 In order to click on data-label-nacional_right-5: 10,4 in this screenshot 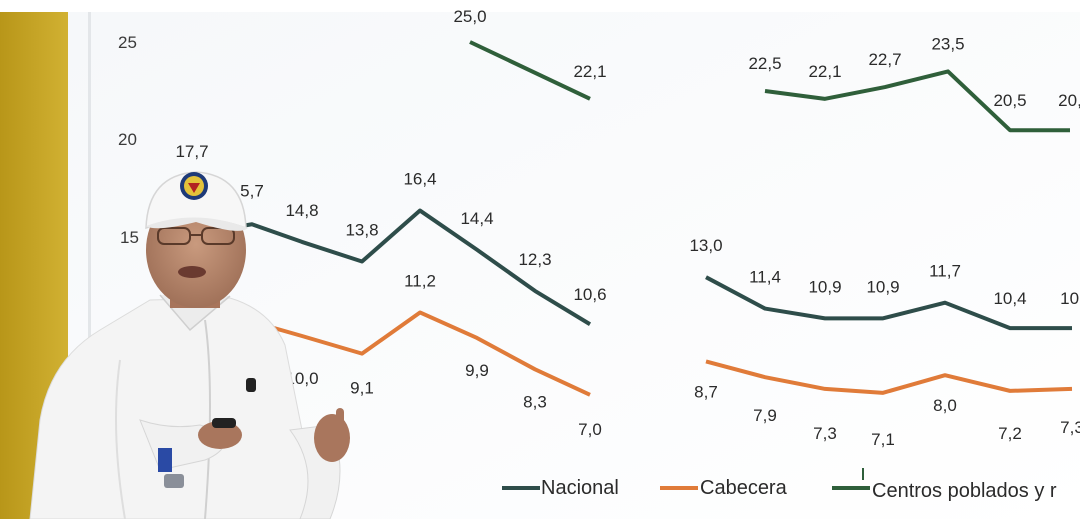, I will do `click(1009, 298)`.